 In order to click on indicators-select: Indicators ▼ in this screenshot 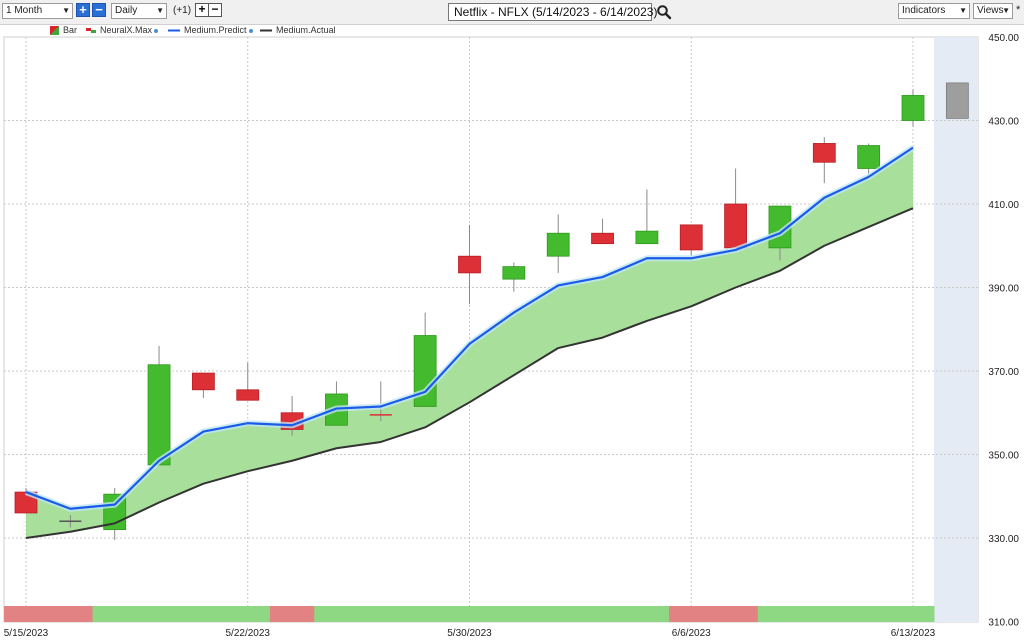, I will do `click(934, 11)`.